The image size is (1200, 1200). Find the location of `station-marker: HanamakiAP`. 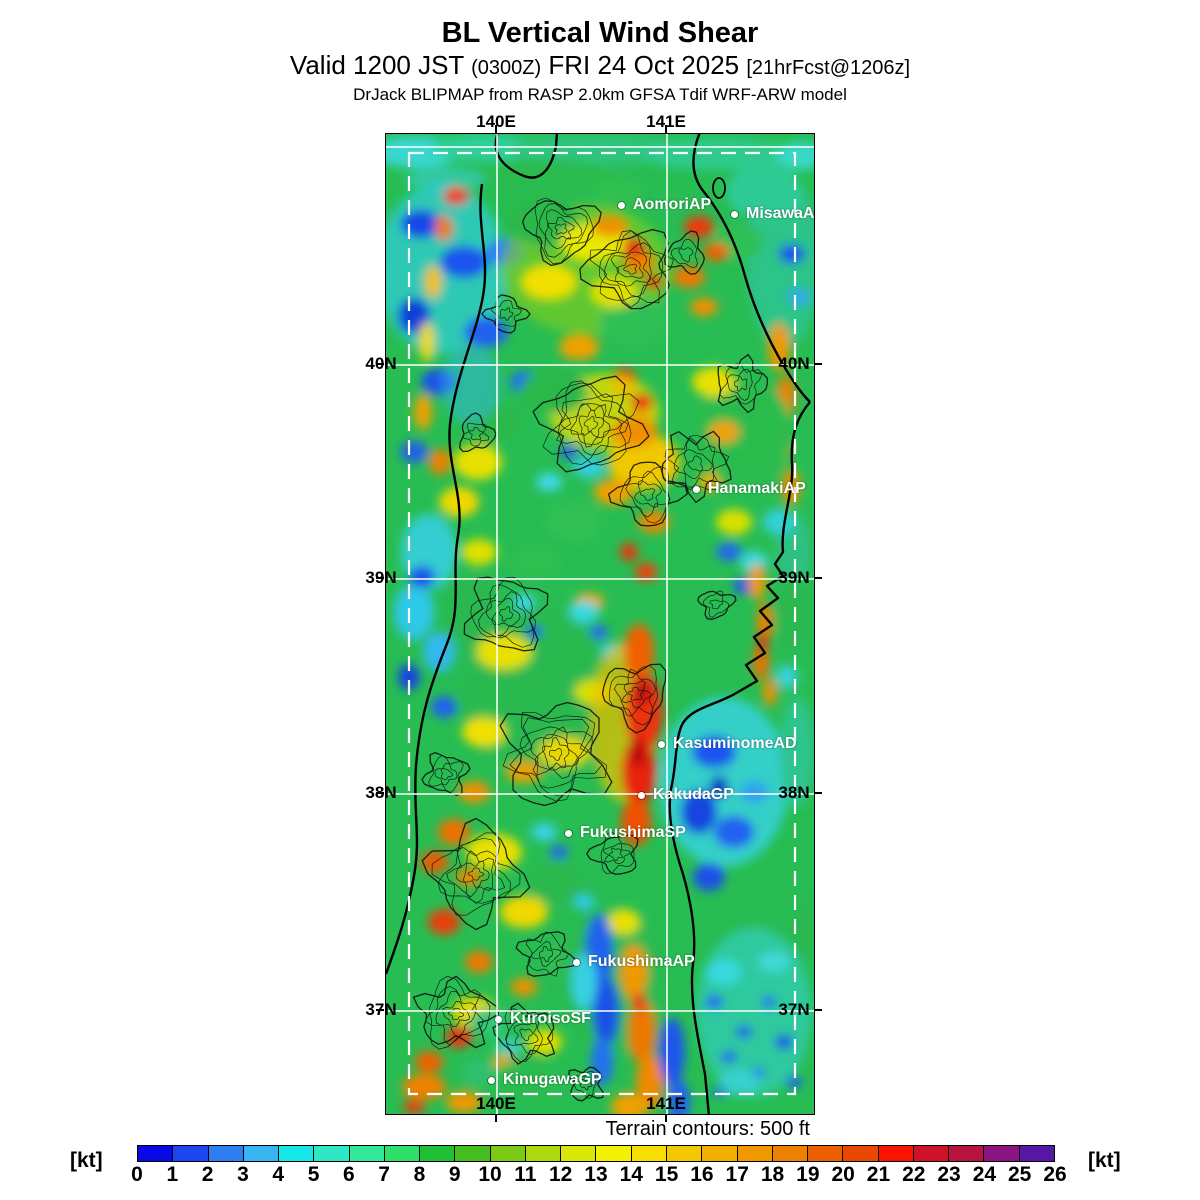

station-marker: HanamakiAP is located at coordinates (749, 489).